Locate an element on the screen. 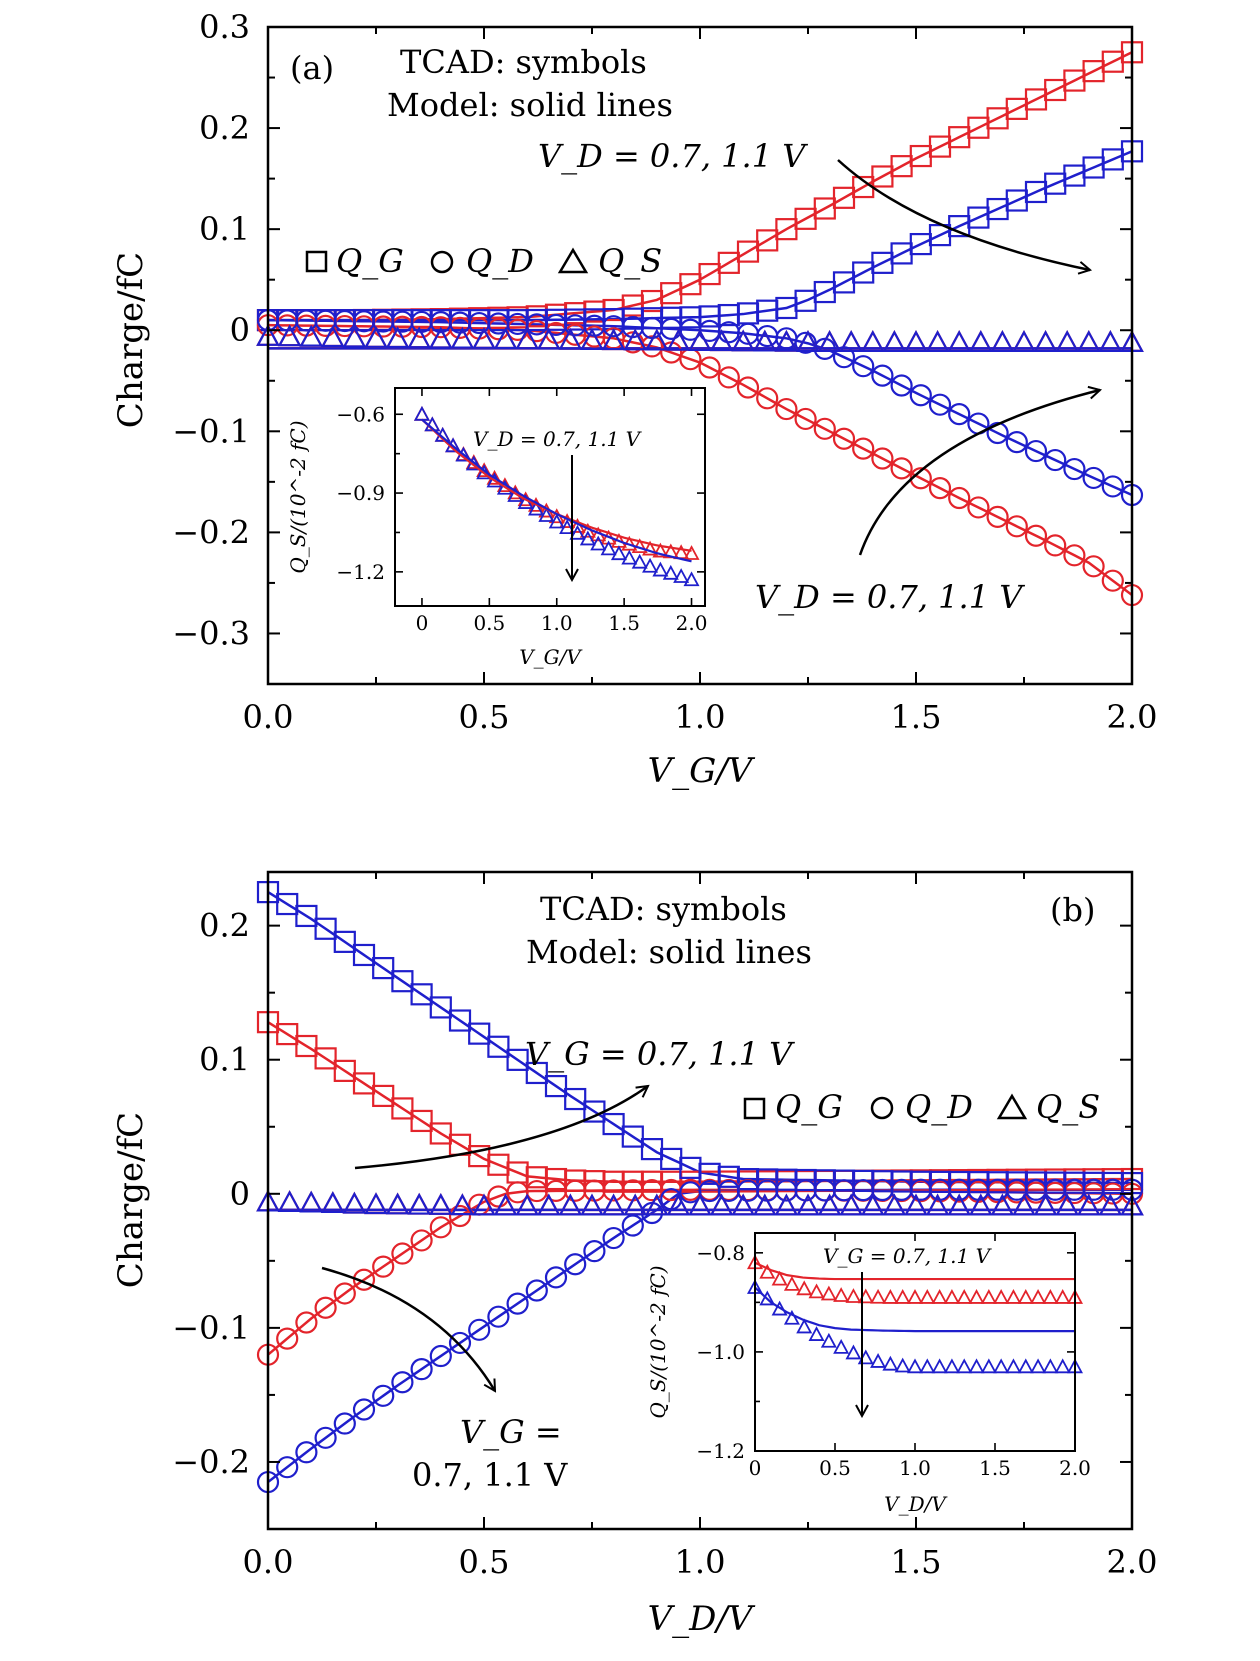 The height and width of the screenshot is (1661, 1260). panel-b-inset-background is located at coordinates (915, 1342).